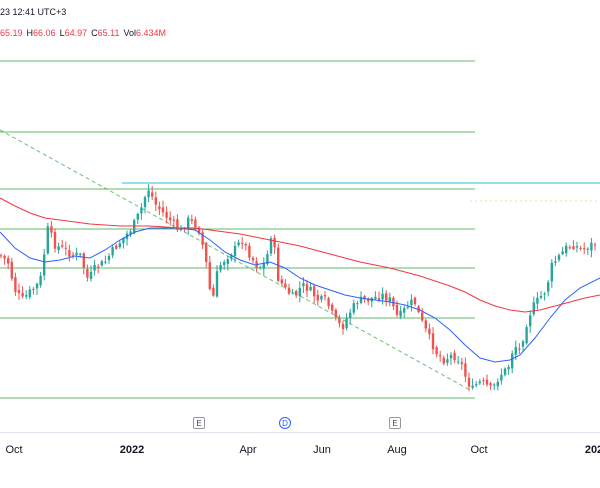 Image resolution: width=600 pixels, height=488 pixels. Describe the element at coordinates (33, 12) in the screenshot. I see `header-time: 23 12:41 UTC+3` at that location.